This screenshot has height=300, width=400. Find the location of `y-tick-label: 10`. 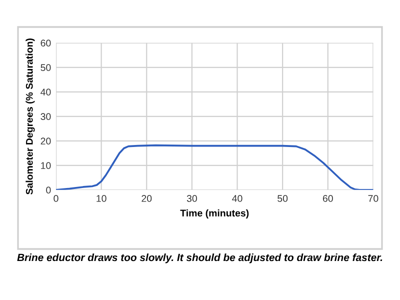

y-tick-label: 10 is located at coordinates (46, 166).